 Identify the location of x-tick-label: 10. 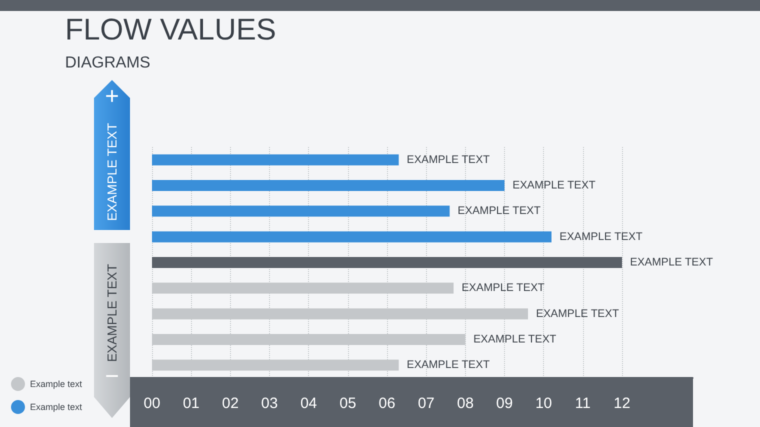
(543, 403).